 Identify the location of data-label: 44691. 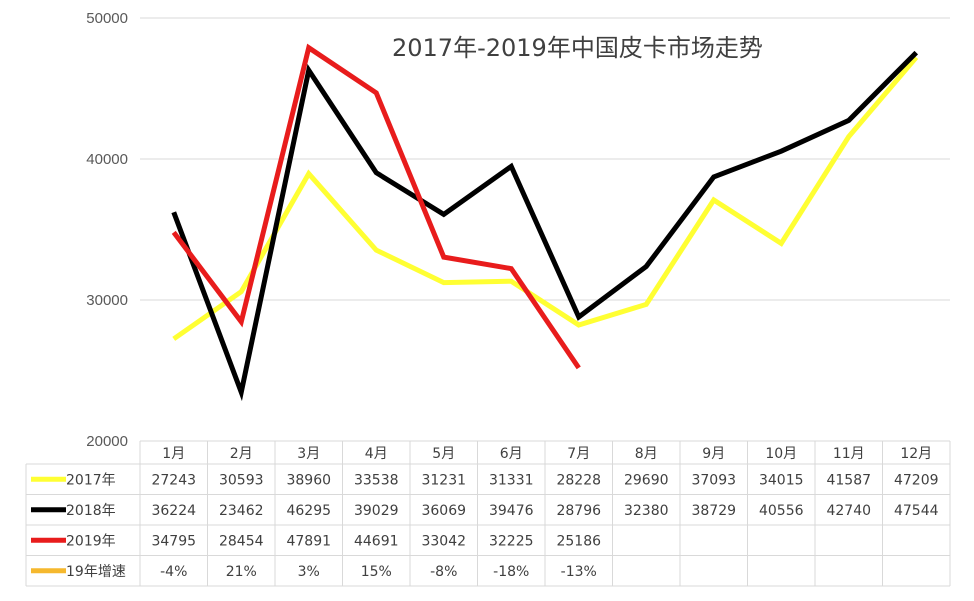
(376, 541).